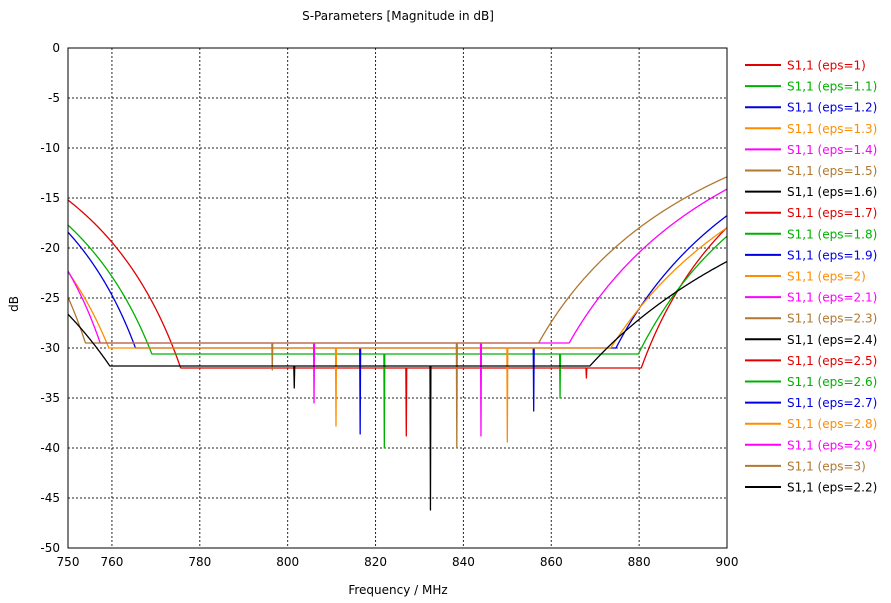  I want to click on legend-item: S1,1 (eps=2.1), so click(811, 298).